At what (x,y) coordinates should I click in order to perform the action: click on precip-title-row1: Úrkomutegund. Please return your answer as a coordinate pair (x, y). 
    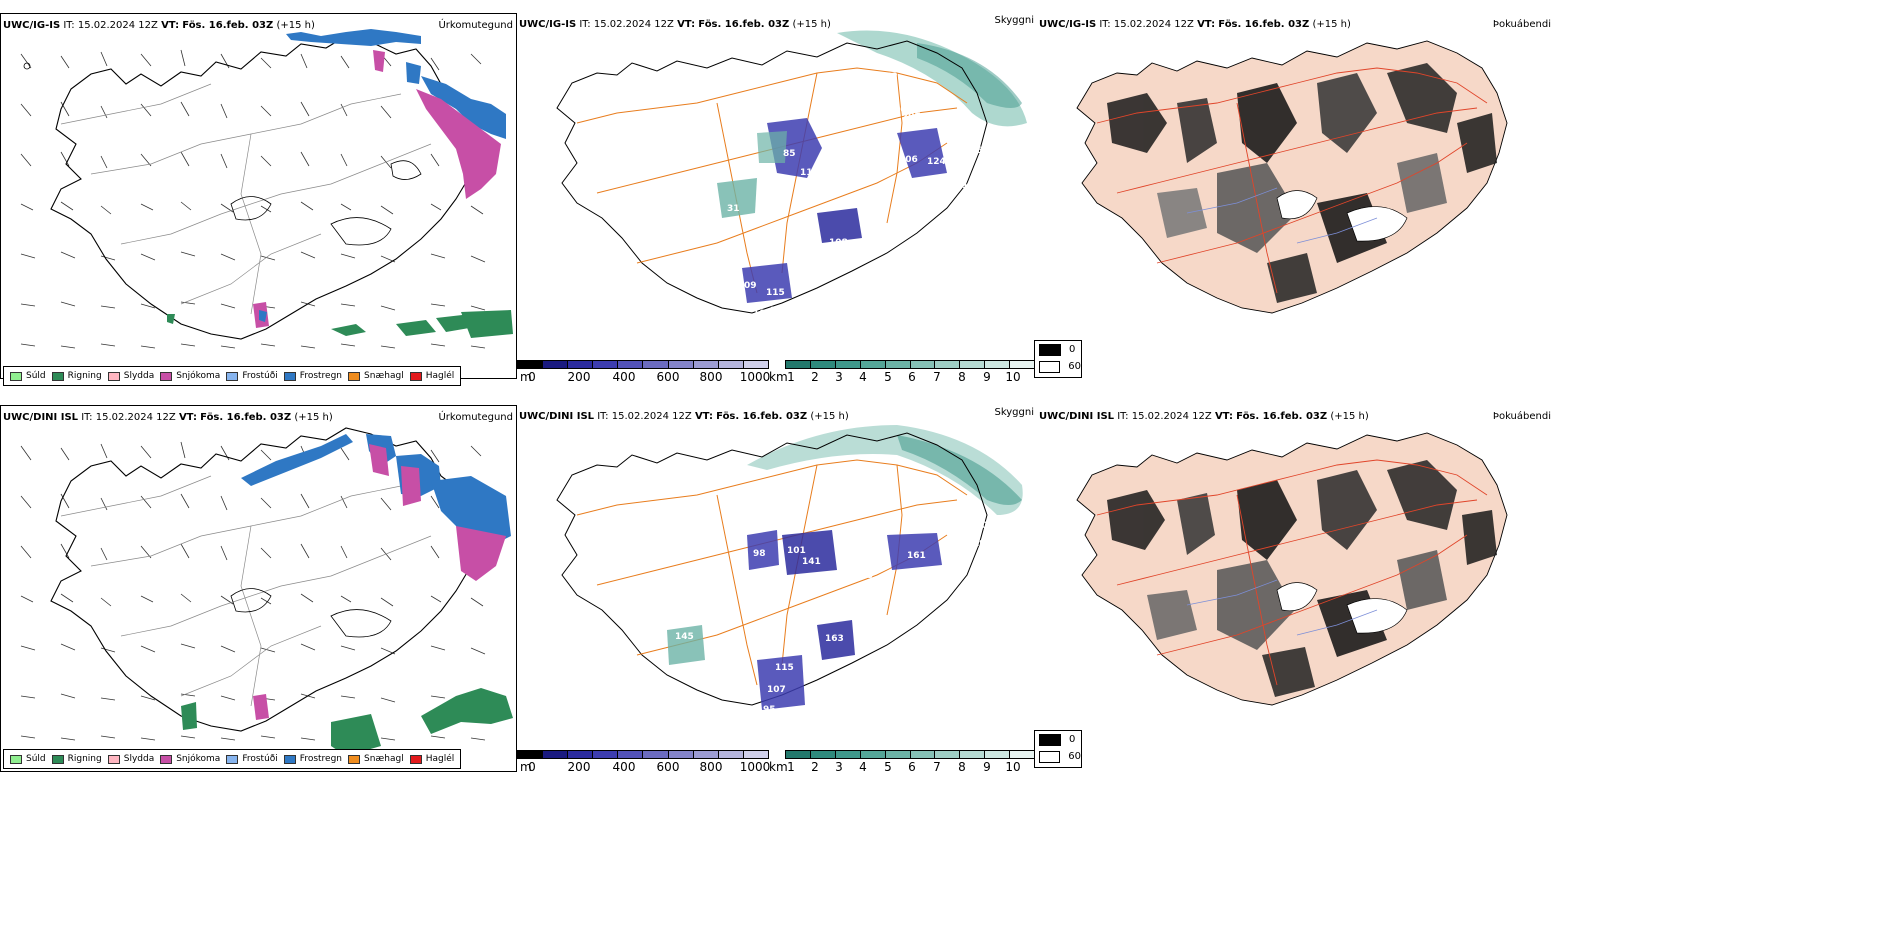
    Looking at the image, I should click on (475, 25).